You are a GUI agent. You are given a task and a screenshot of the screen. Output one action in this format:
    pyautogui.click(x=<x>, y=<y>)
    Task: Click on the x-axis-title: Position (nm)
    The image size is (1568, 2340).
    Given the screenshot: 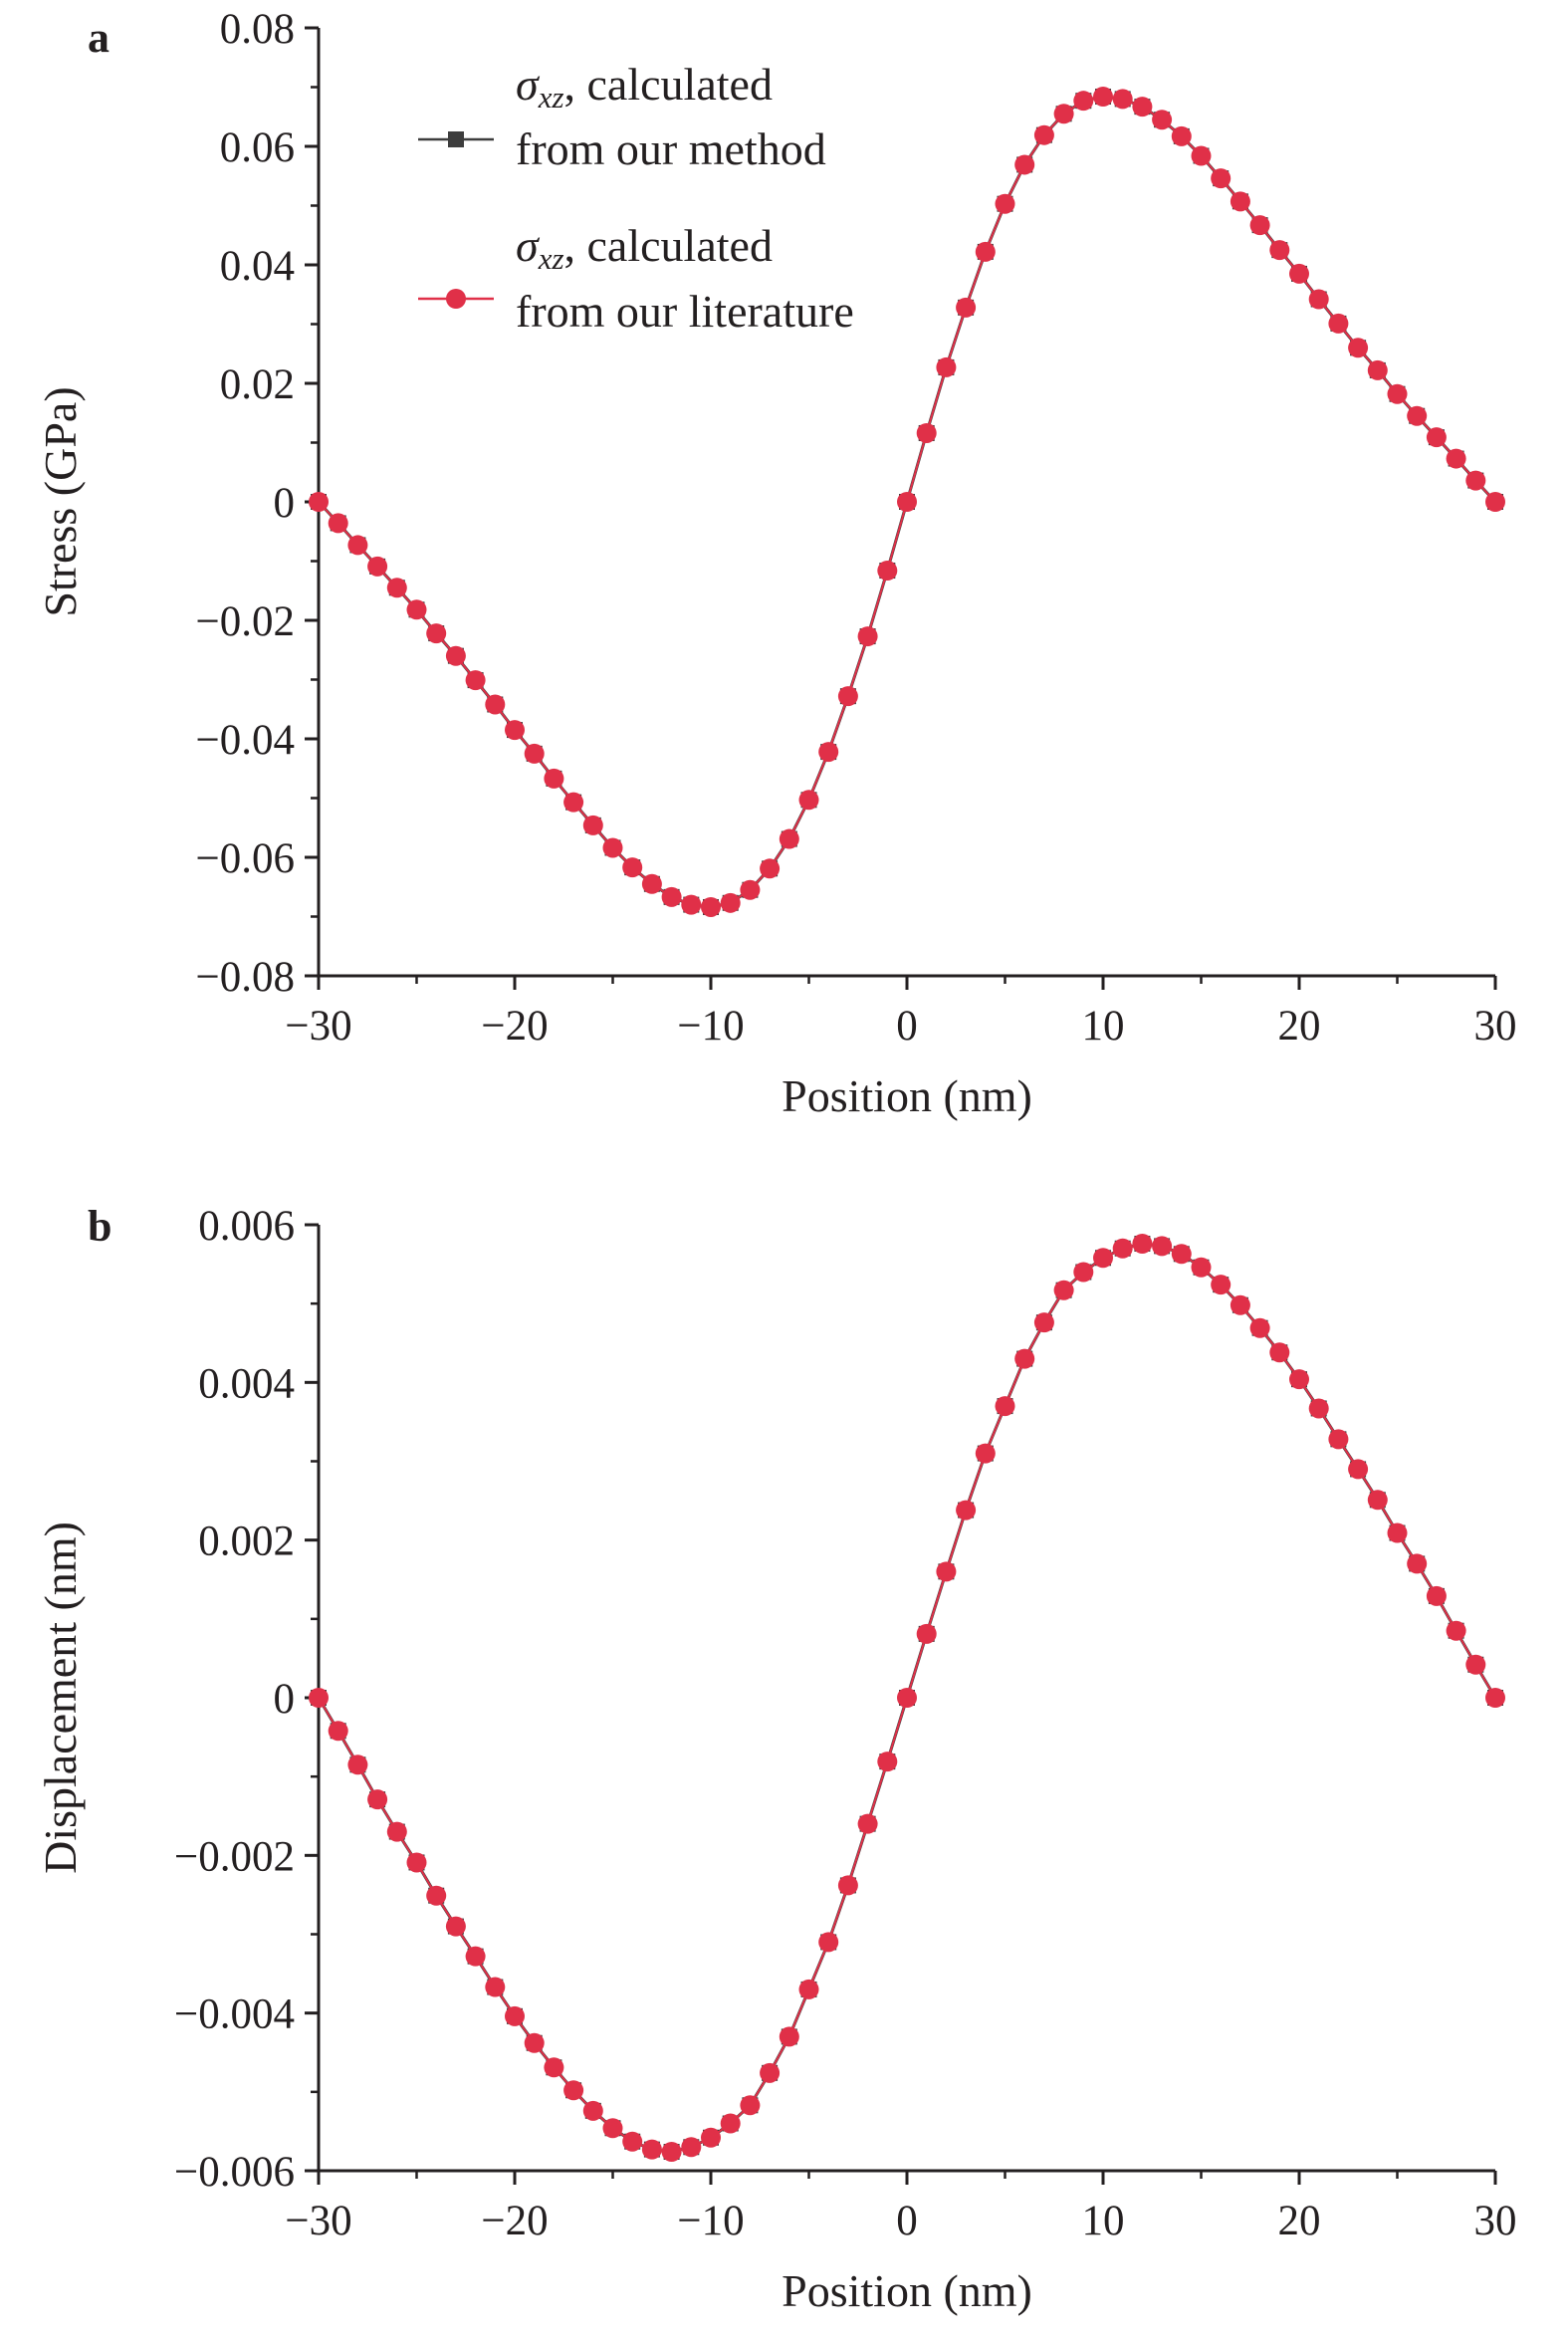 What is the action you would take?
    pyautogui.click(x=907, y=1095)
    